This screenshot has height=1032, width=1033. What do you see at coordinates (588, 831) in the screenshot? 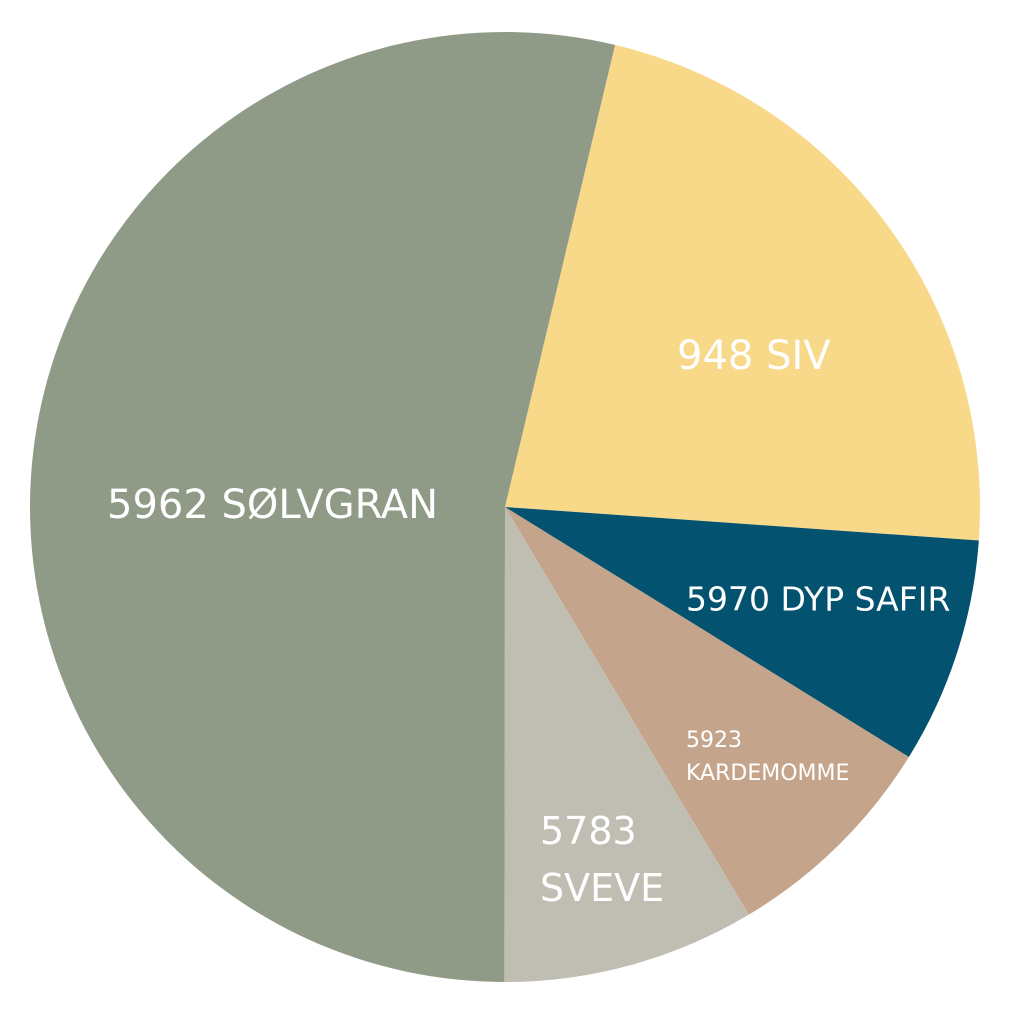
I see `label-line: 5783` at bounding box center [588, 831].